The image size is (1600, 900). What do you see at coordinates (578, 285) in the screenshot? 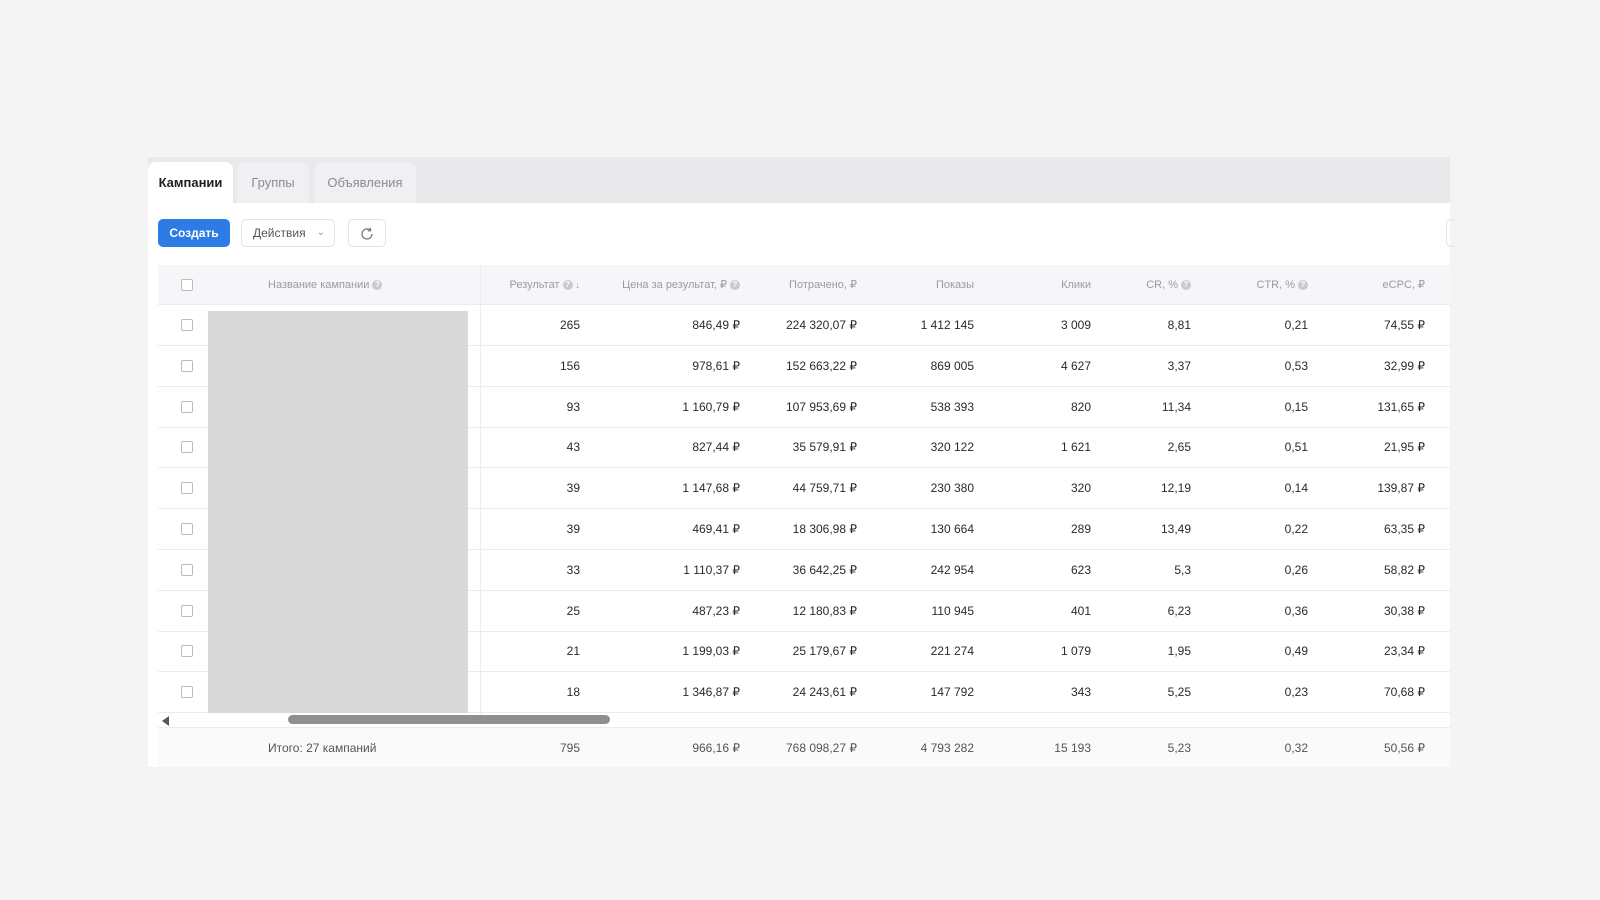
I see `sort-icon: ↓` at bounding box center [578, 285].